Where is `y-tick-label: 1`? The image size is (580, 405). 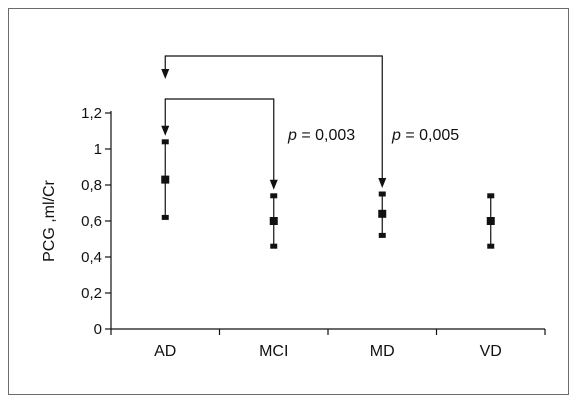 y-tick-label: 1 is located at coordinates (98, 149).